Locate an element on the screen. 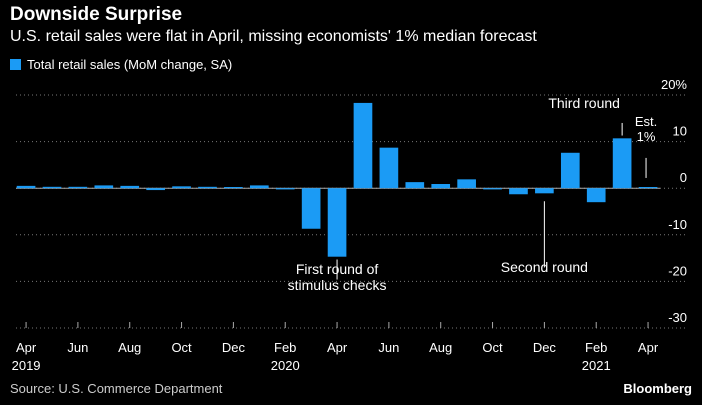  legend: Total retail sales (MoM change, SA) is located at coordinates (121, 64).